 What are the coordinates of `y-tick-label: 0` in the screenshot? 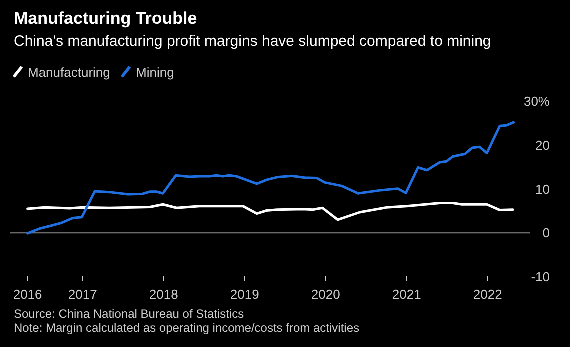 It's located at (546, 233).